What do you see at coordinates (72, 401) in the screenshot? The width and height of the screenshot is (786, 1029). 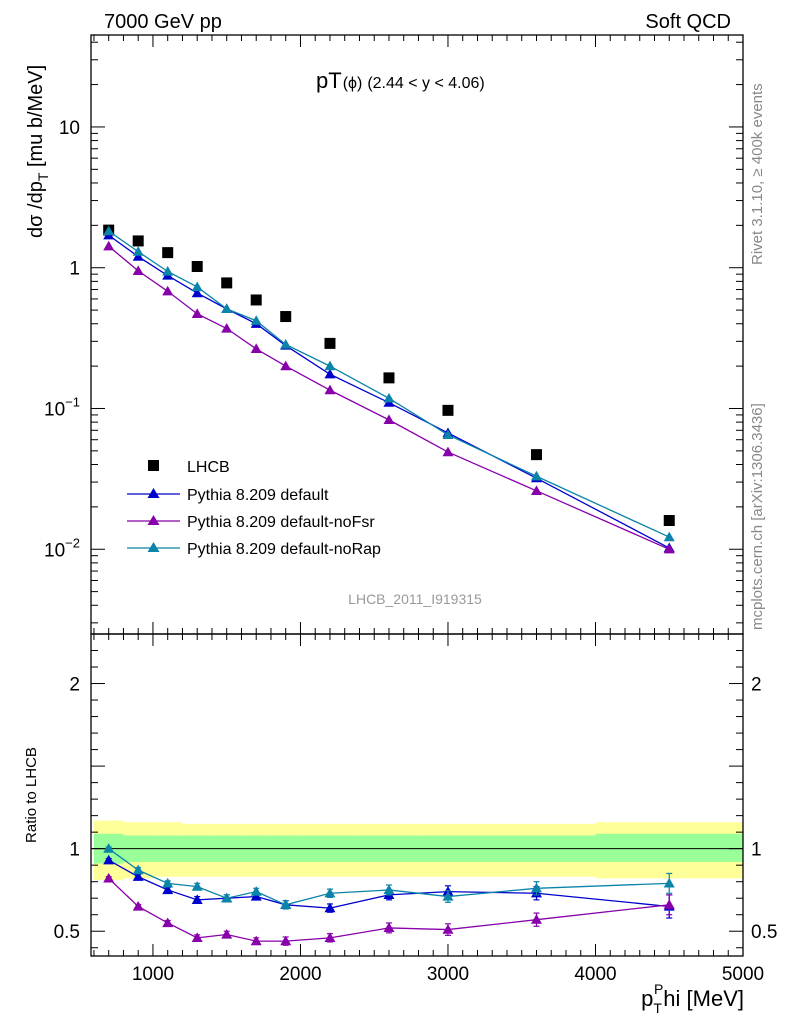 I see `y-tick-label-exp-1: −1` at bounding box center [72, 401].